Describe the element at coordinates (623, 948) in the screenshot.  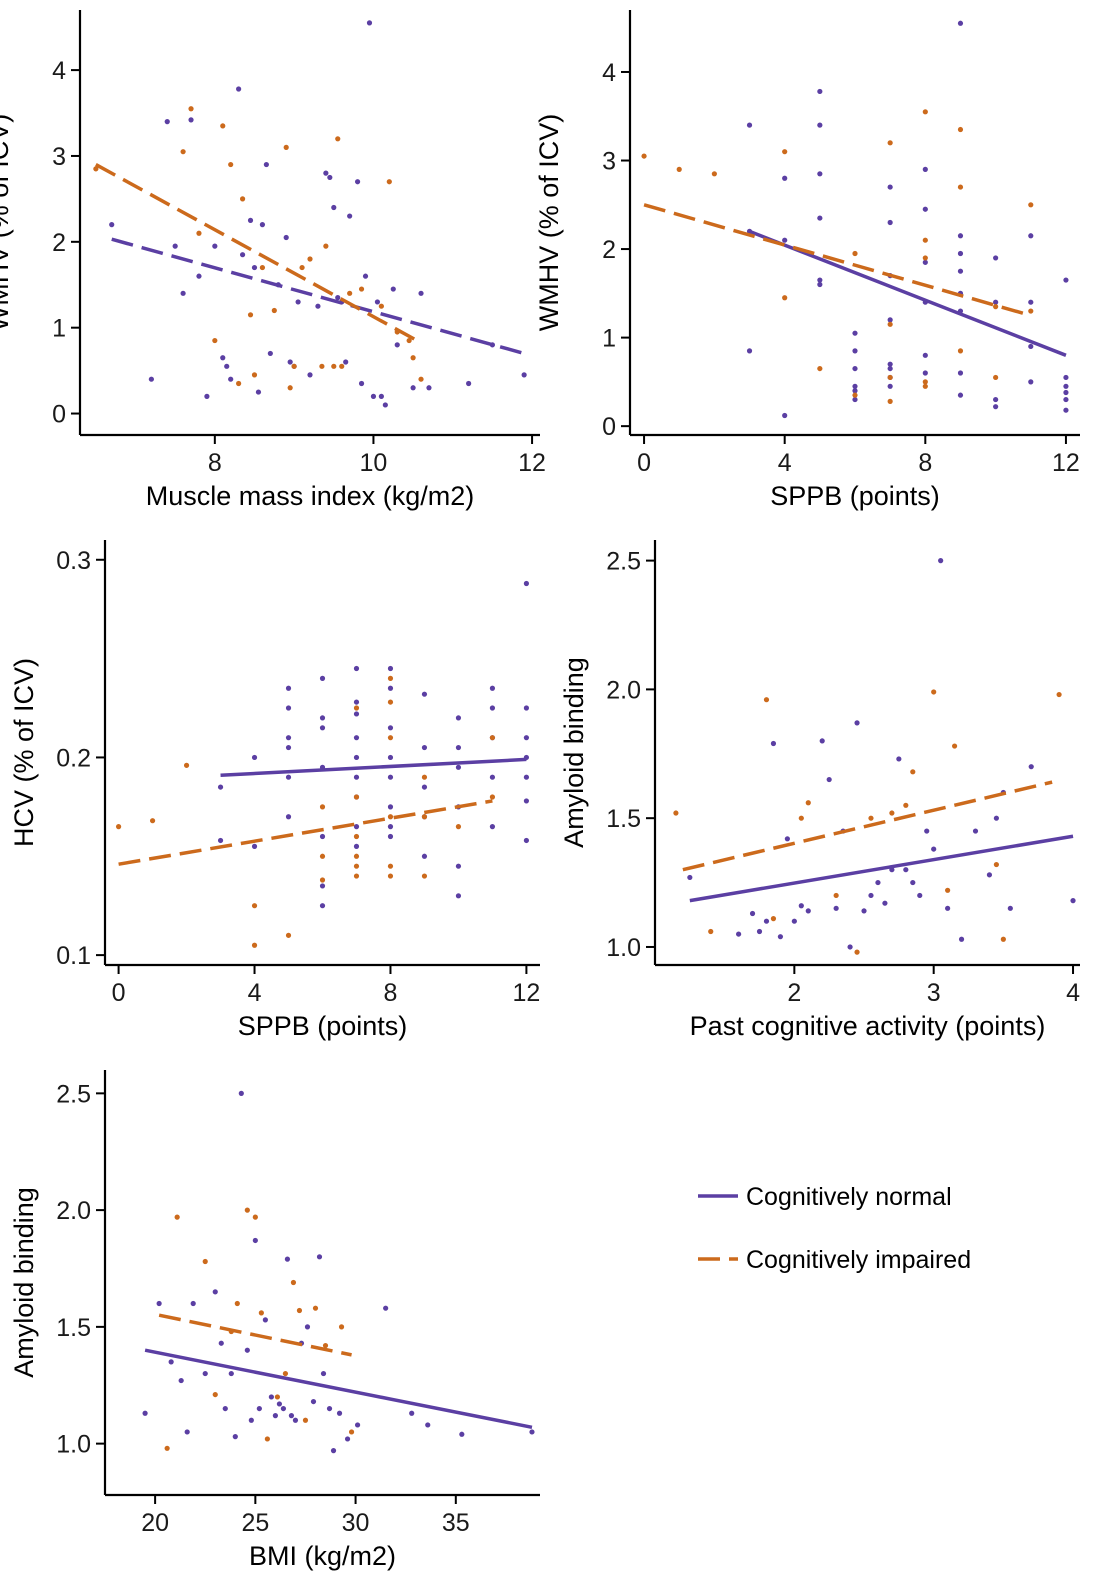
I see `y-tick-label: 1.0` at that location.